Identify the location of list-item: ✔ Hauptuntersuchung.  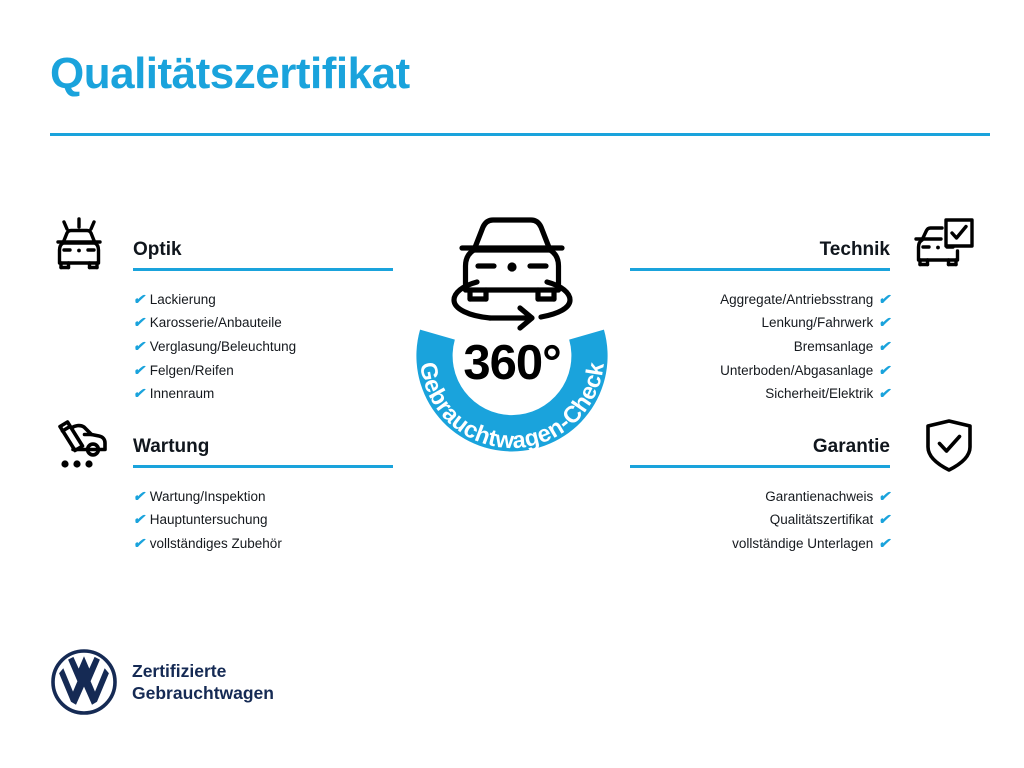
(263, 520).